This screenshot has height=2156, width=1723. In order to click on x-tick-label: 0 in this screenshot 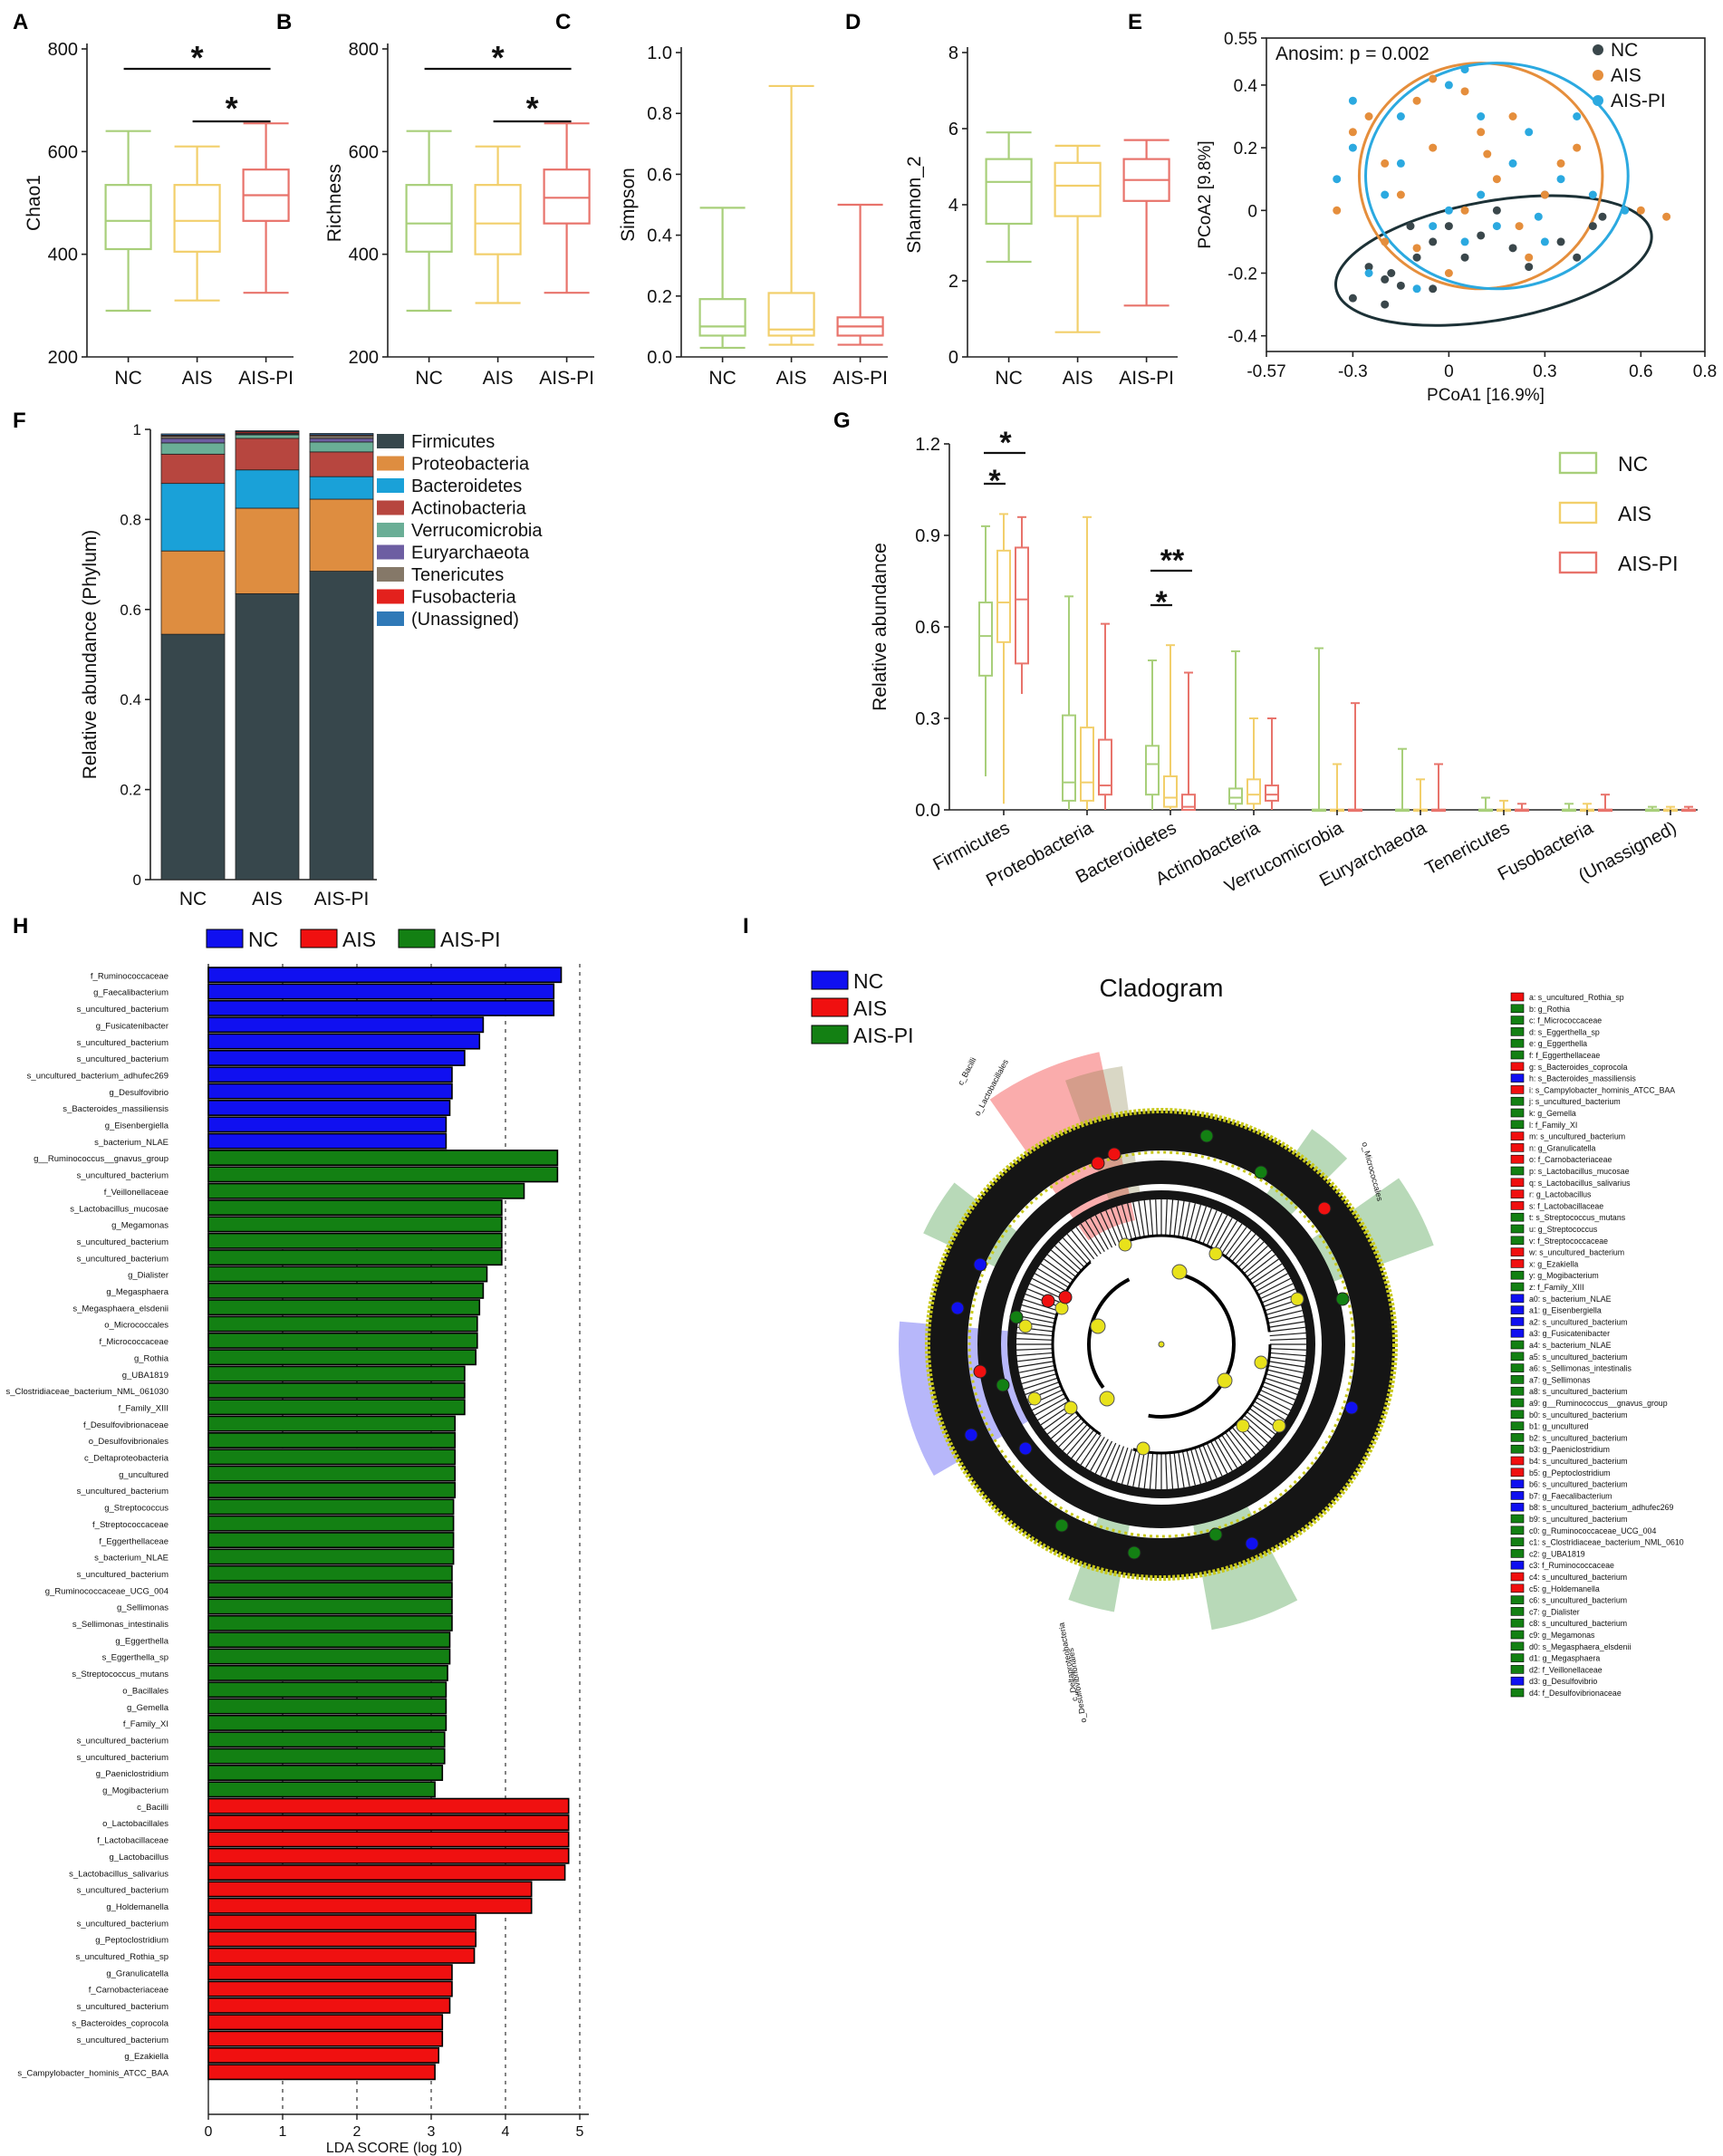, I will do `click(209, 2132)`.